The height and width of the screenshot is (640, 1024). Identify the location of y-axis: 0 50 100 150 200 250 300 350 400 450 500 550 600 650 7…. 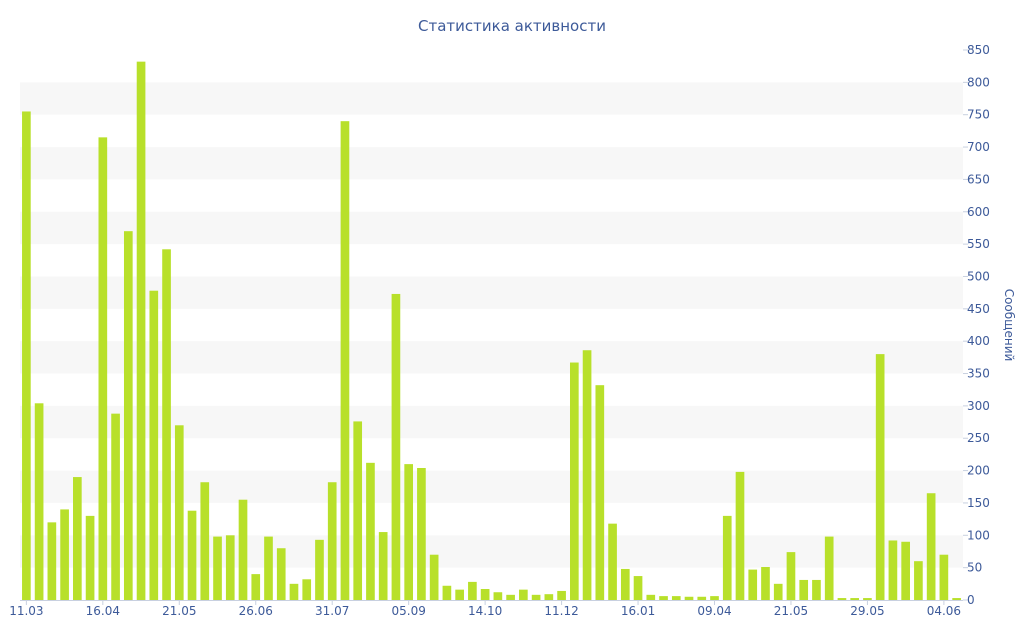
(976, 325).